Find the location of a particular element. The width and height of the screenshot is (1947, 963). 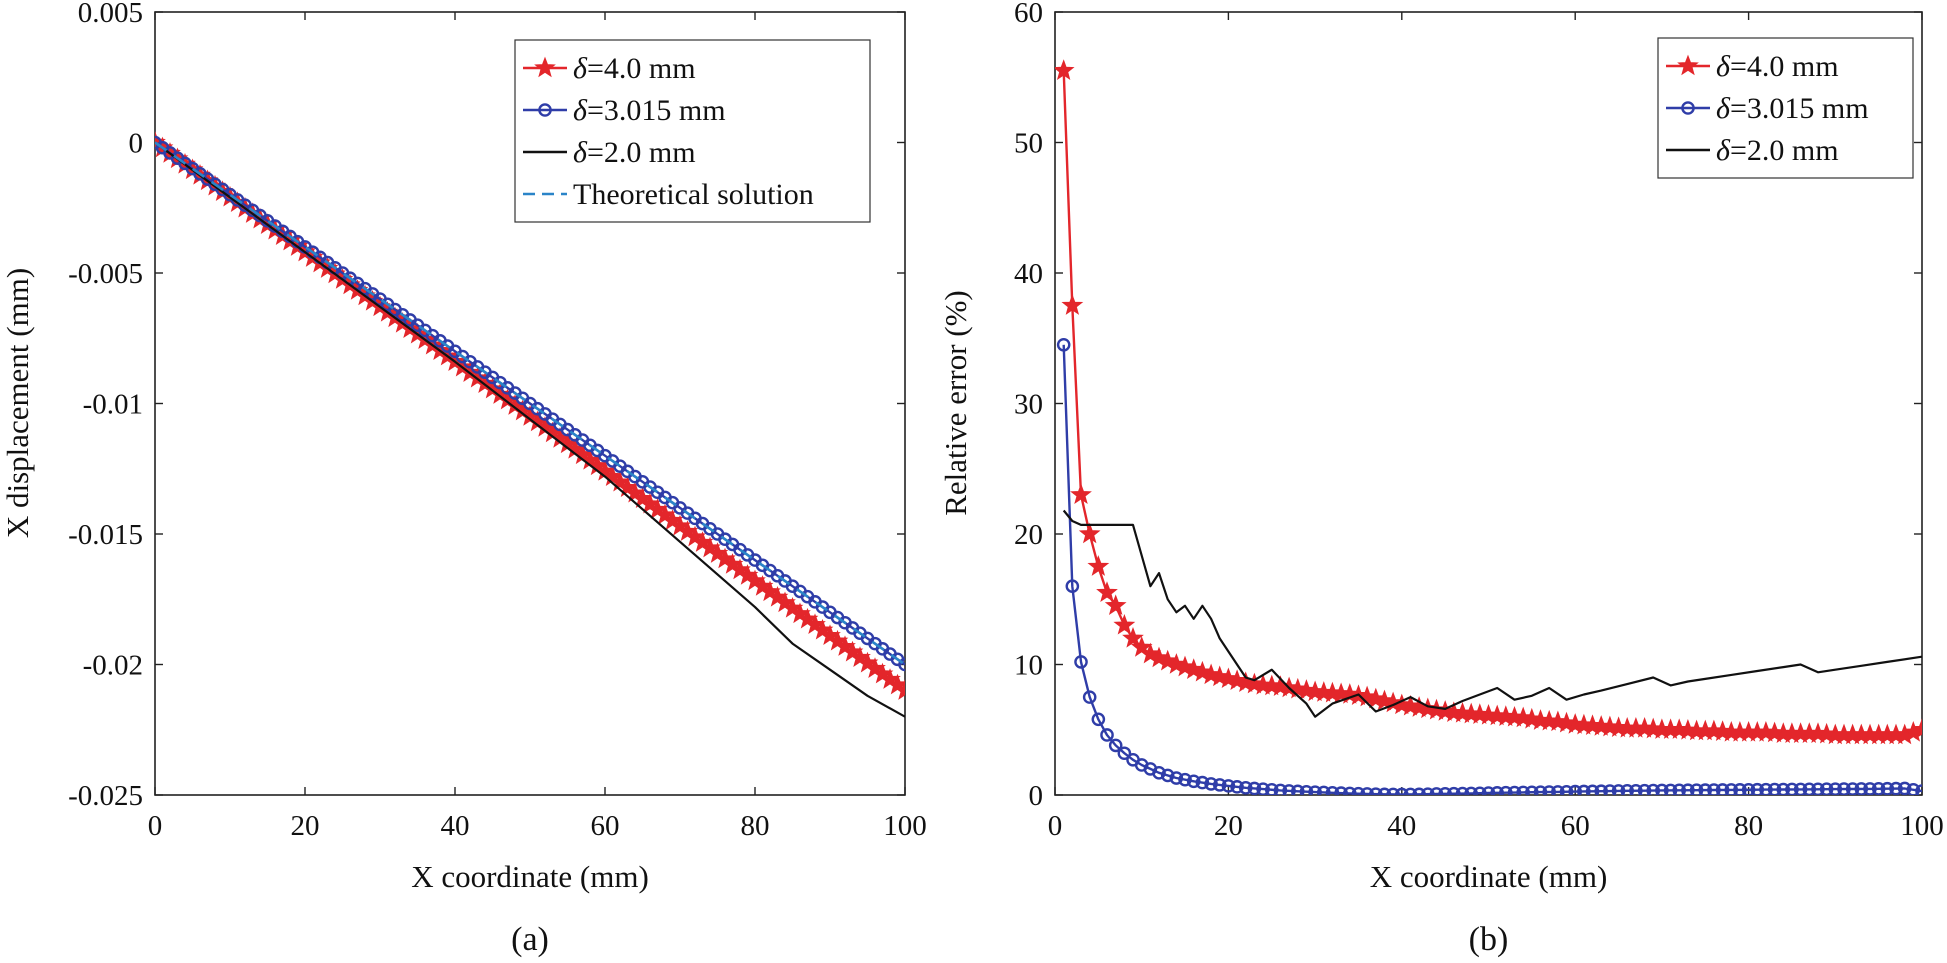

y-tick-label: -0.015 is located at coordinates (105, 535).